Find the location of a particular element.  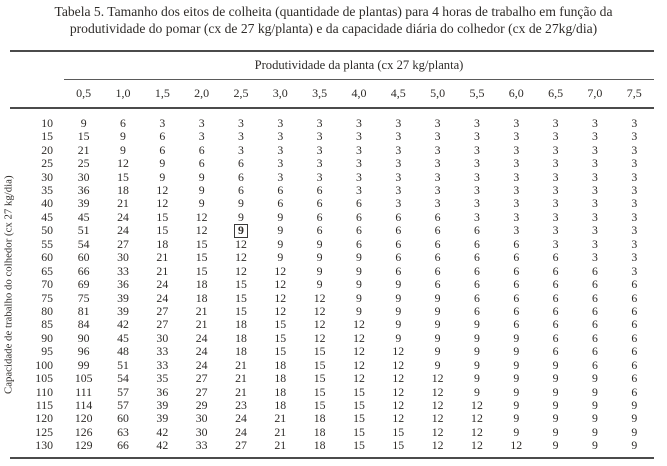

highlighted-cell-box: 9 is located at coordinates (241, 231).